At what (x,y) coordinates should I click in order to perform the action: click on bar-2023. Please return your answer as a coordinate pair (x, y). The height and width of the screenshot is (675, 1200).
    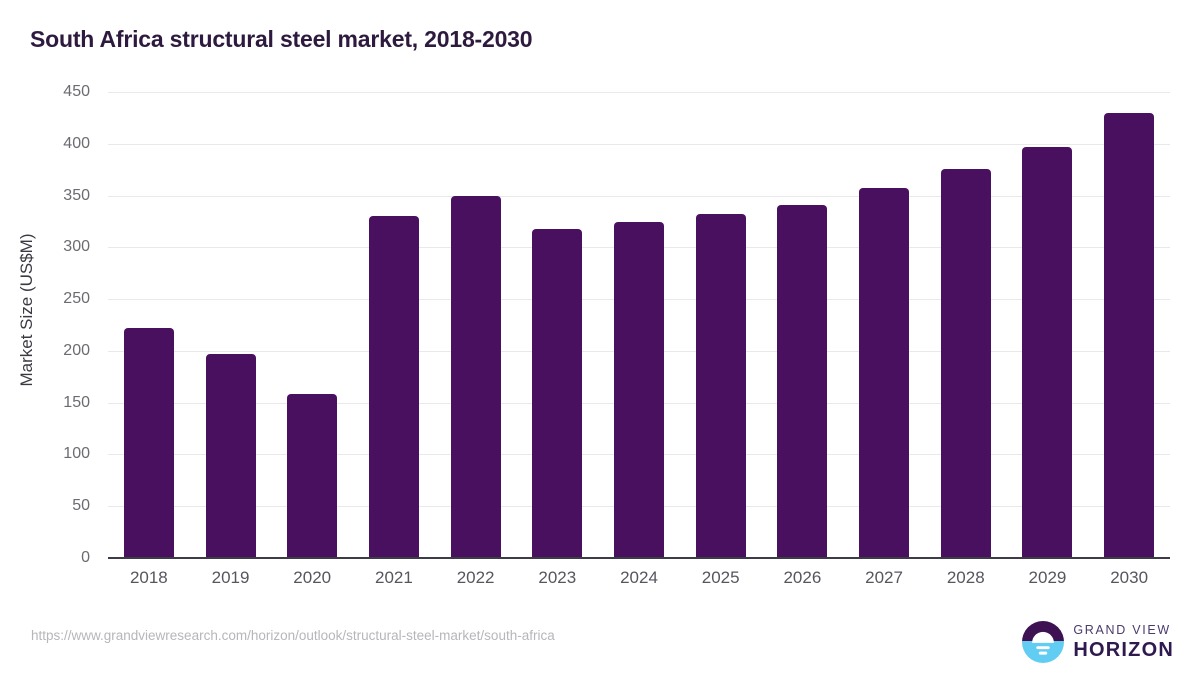
    Looking at the image, I should click on (557, 393).